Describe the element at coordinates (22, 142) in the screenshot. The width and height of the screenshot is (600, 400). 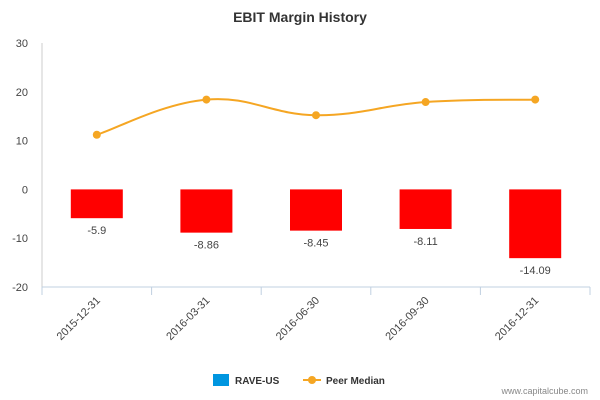
I see `y-tick-label: 10` at that location.